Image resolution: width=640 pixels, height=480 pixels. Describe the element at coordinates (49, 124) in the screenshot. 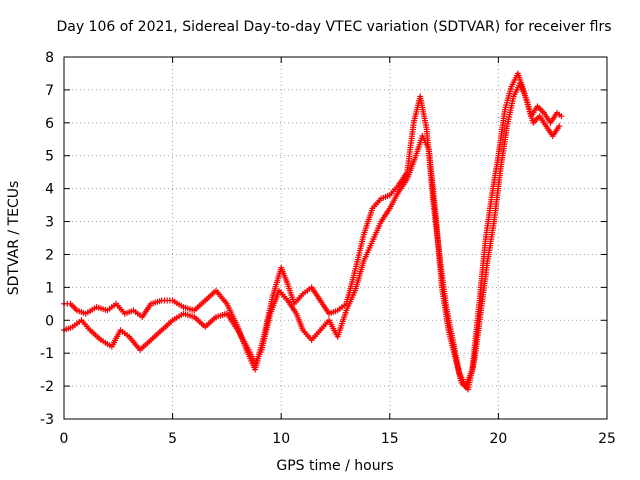

I see `y-tick-label: 6` at that location.